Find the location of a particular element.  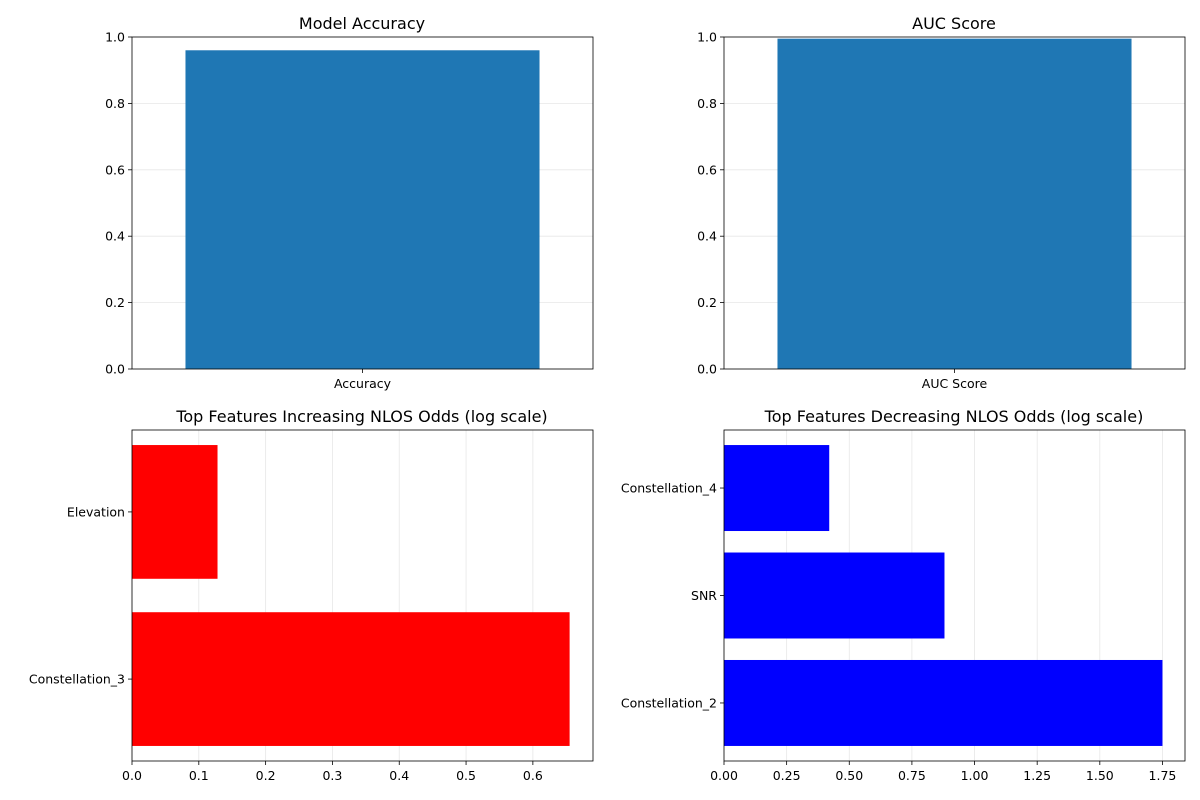

bar-accuracy is located at coordinates (362, 209).